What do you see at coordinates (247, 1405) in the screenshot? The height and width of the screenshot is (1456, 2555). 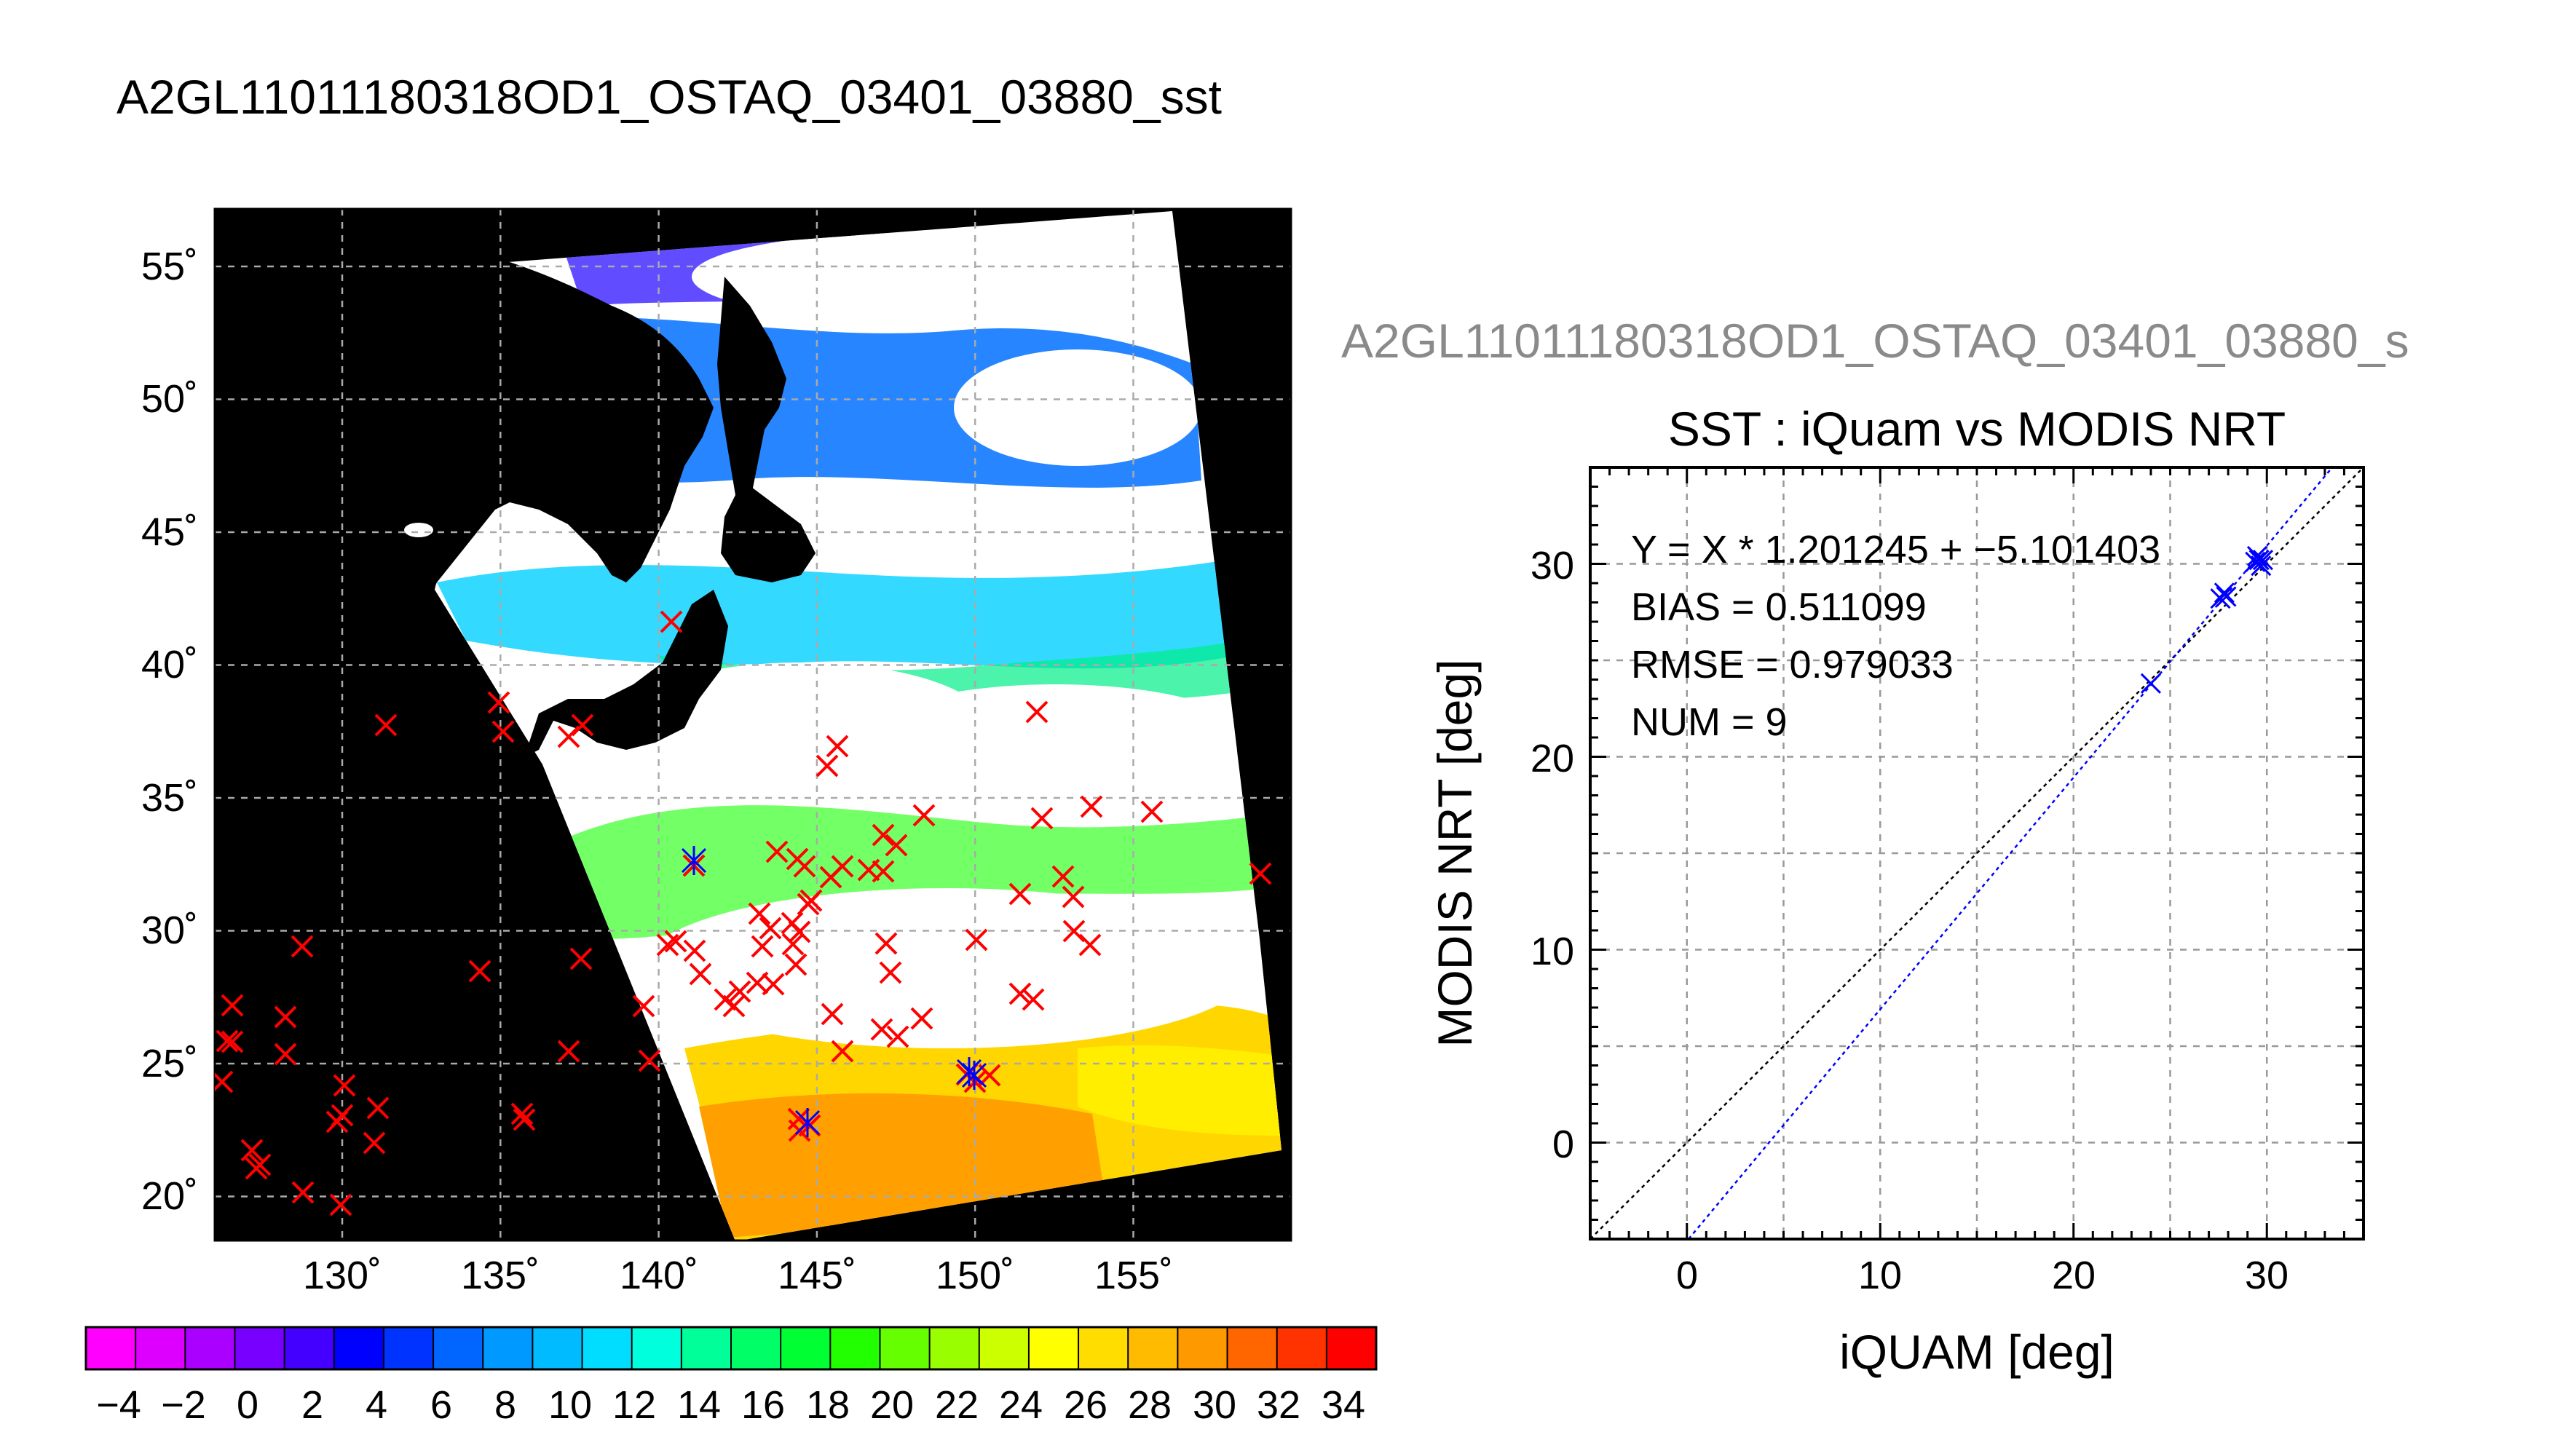 I see `colorbar-tick-label: 0` at bounding box center [247, 1405].